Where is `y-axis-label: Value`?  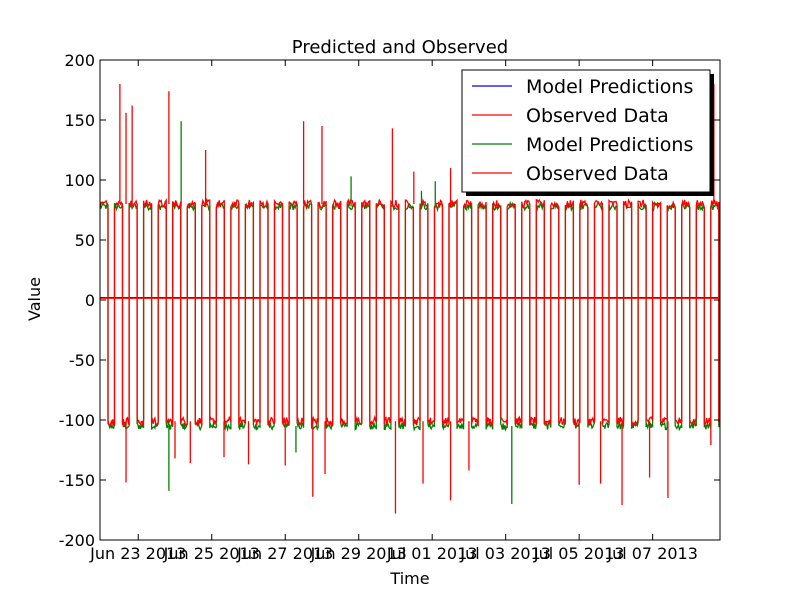
y-axis-label: Value is located at coordinates (34, 299).